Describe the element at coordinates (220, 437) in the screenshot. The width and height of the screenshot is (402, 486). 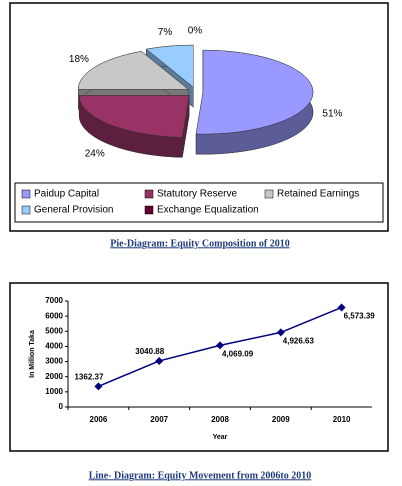
I see `x-axis-title: Year` at that location.